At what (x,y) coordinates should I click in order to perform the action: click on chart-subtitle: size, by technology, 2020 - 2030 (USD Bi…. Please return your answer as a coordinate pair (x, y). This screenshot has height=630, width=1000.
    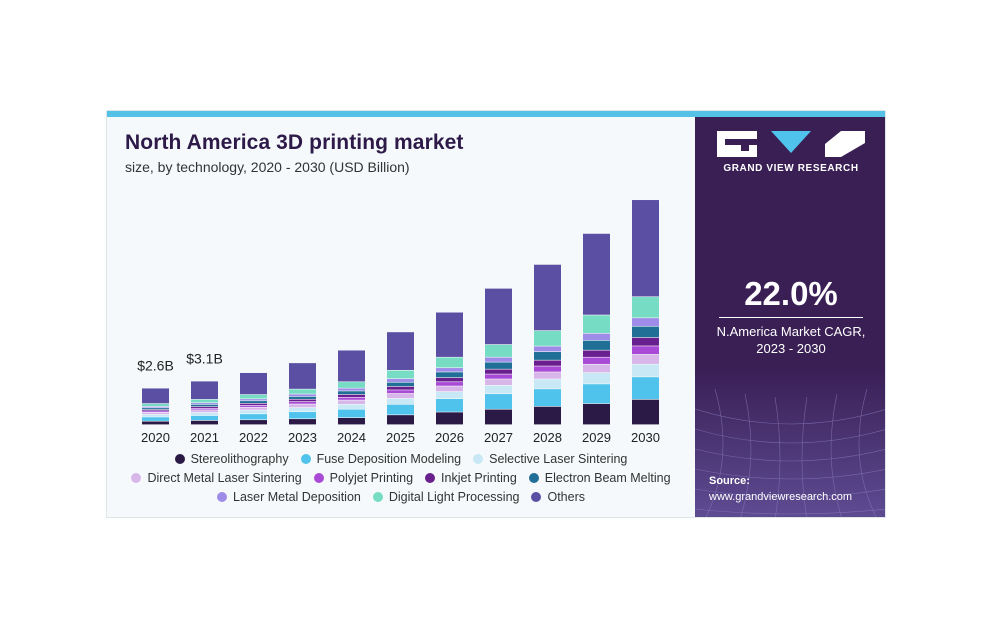
    Looking at the image, I should click on (267, 167).